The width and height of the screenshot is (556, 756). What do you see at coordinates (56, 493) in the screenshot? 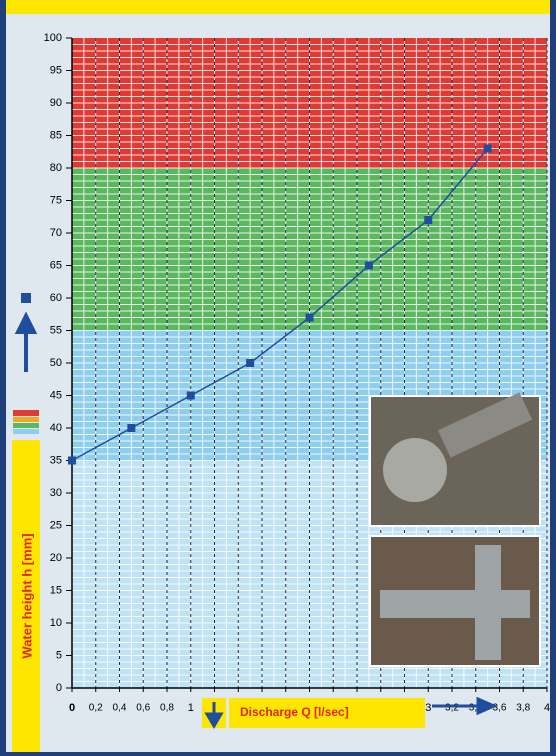
I see `y-tick-label: 30` at bounding box center [56, 493].